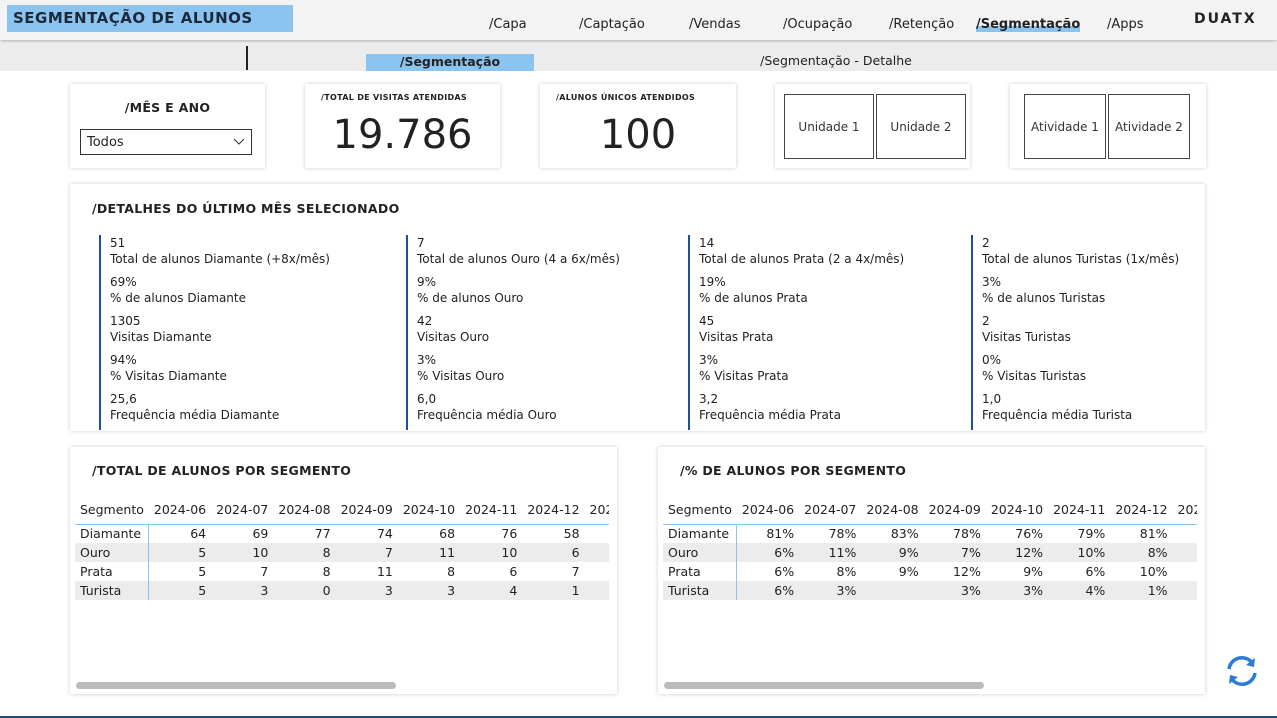  Describe the element at coordinates (242, 590) in the screenshot. I see `cell: 3` at that location.